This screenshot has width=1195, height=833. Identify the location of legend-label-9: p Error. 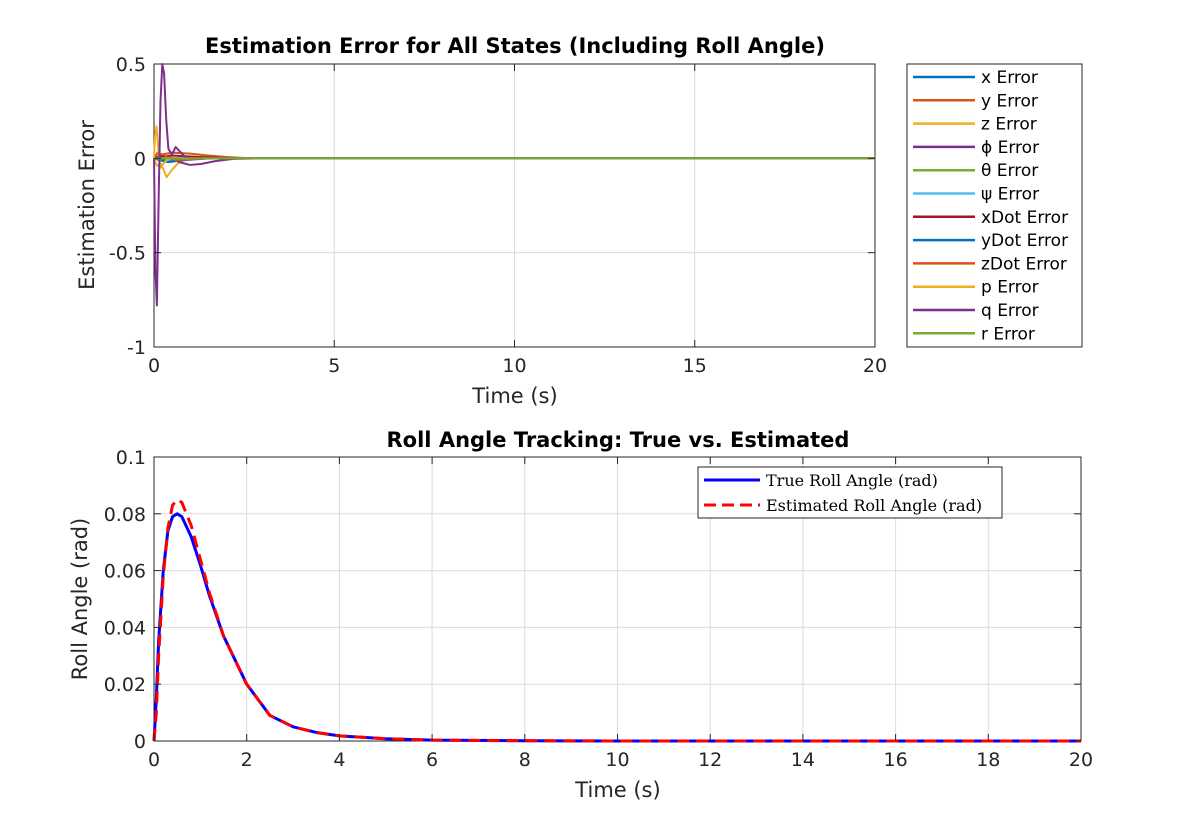
(1010, 288).